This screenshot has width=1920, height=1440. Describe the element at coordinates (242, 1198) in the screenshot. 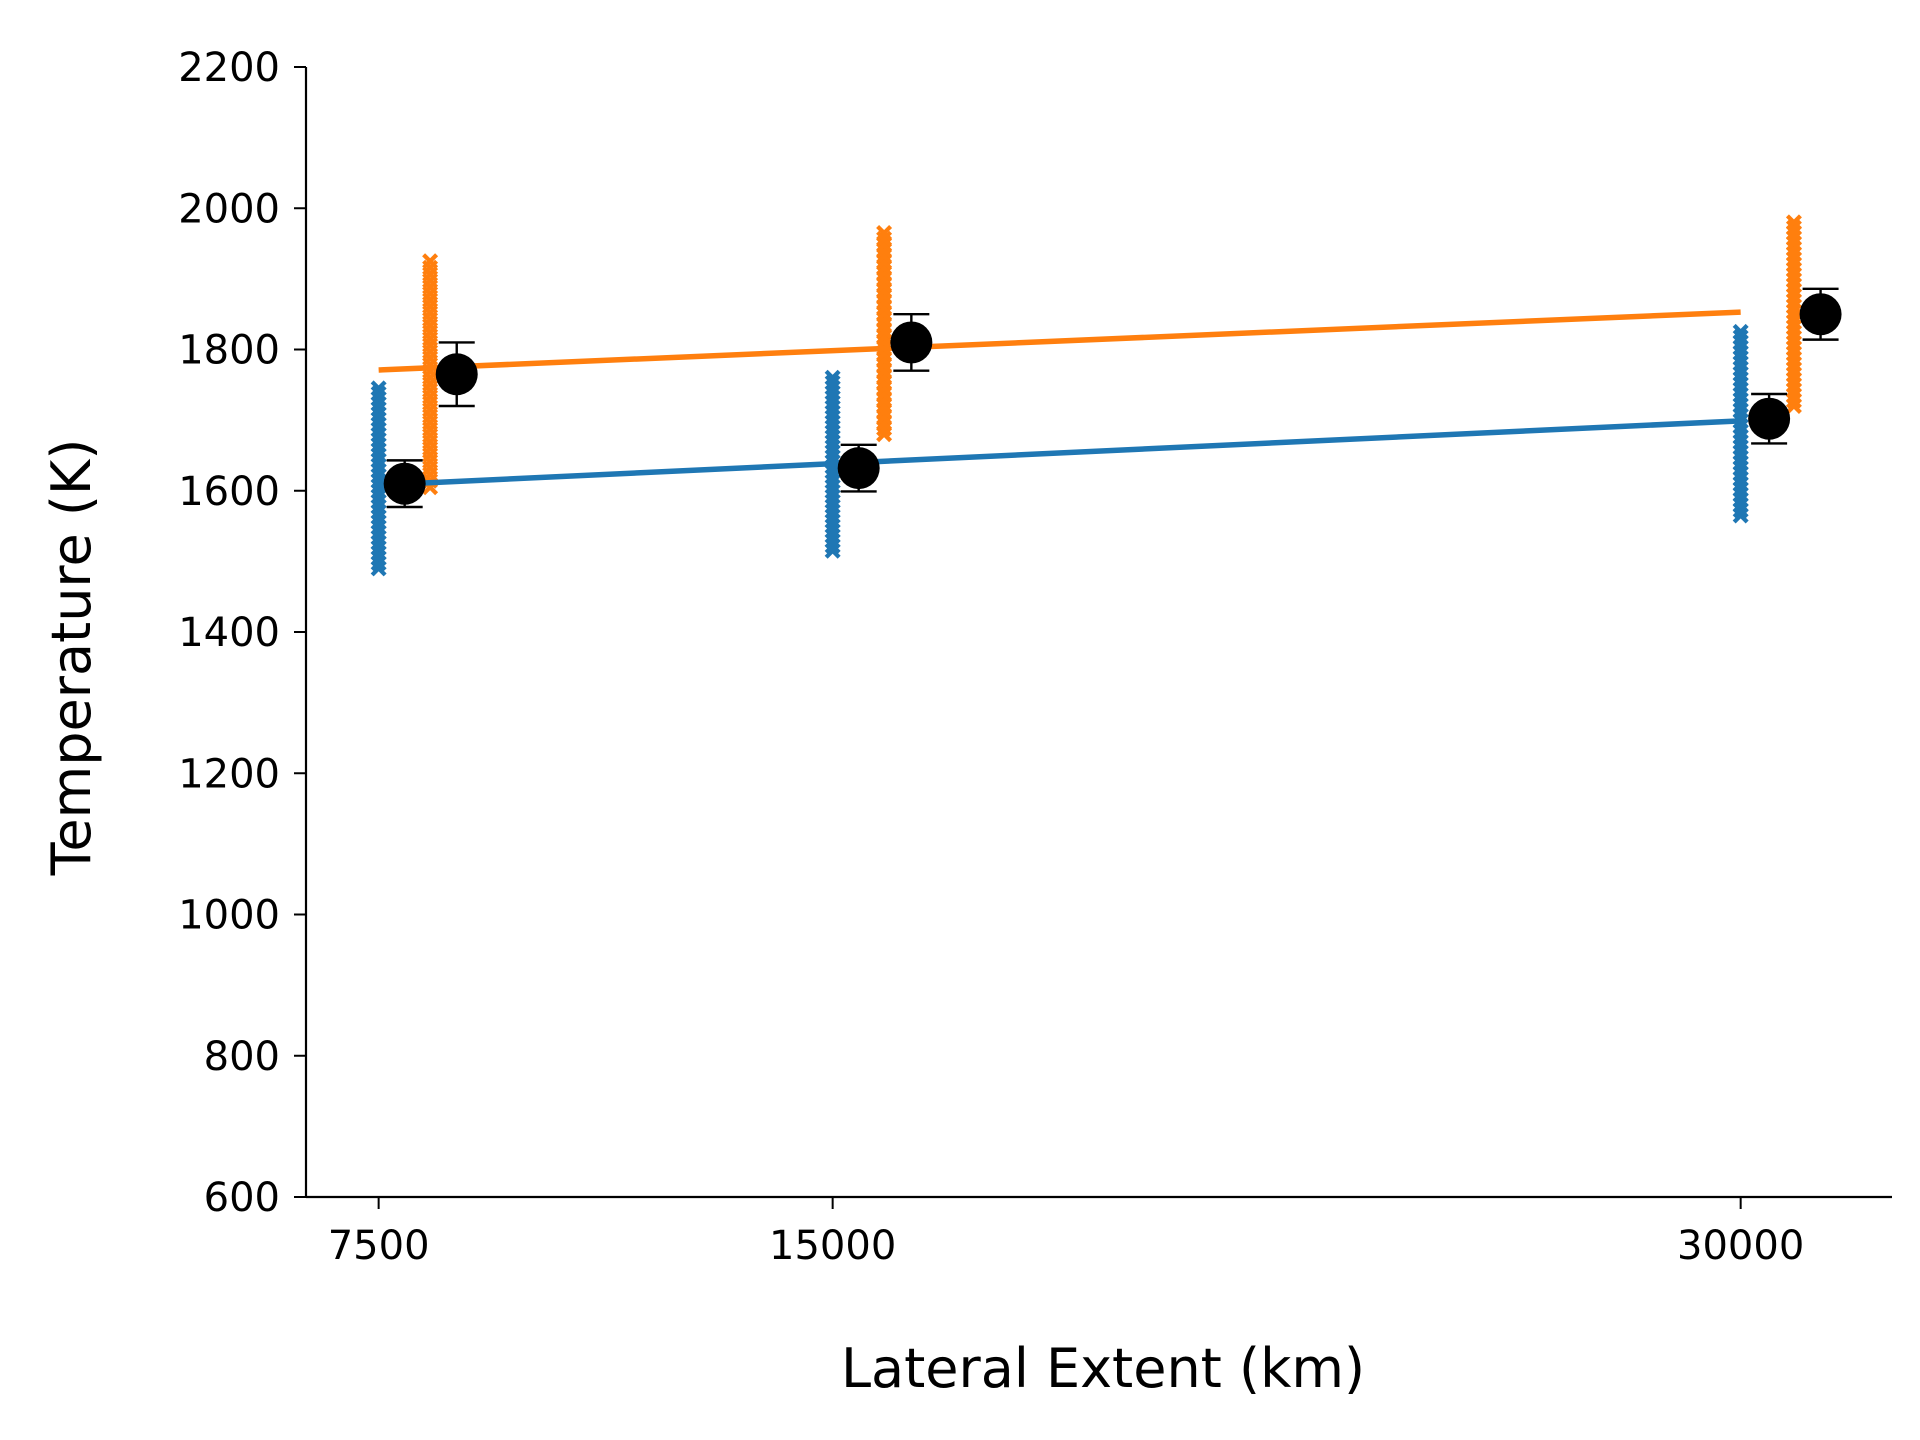

I see `y-tick-label: 600` at that location.